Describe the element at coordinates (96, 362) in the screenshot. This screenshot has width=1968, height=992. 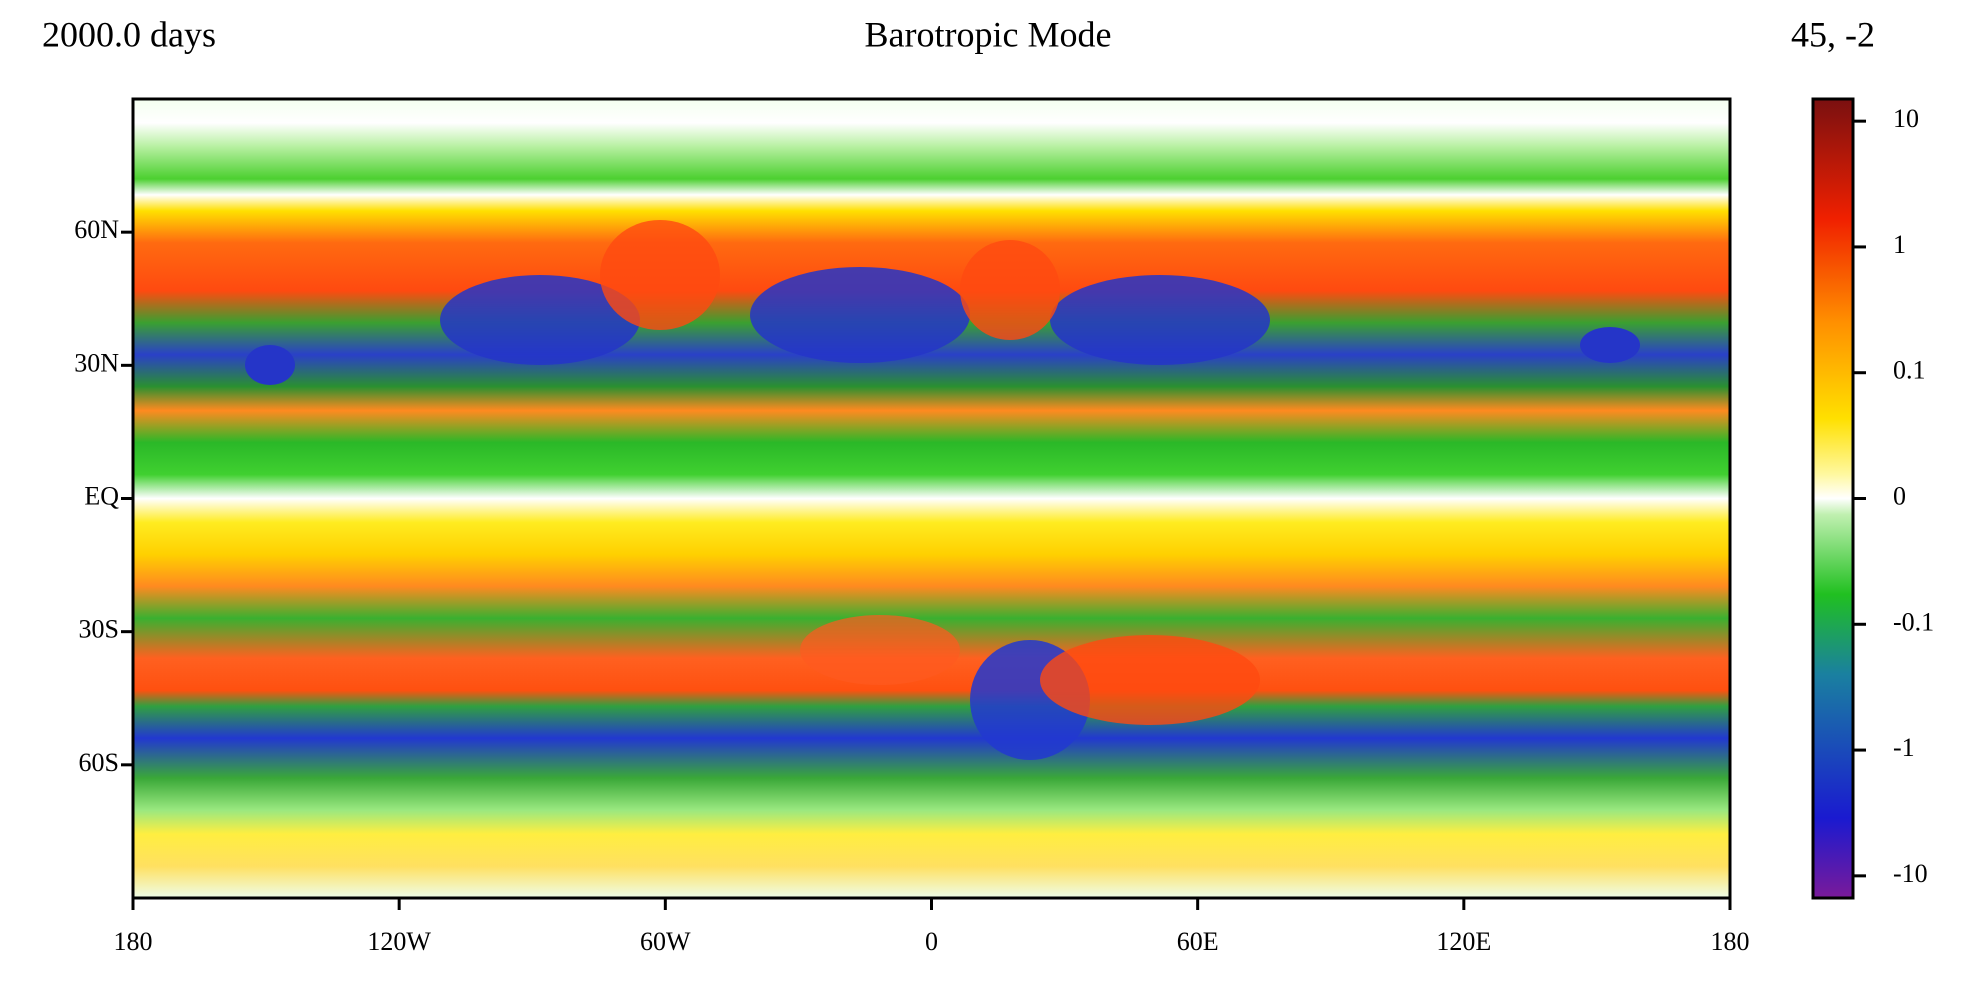
I see `y-tick-label: 30N` at that location.